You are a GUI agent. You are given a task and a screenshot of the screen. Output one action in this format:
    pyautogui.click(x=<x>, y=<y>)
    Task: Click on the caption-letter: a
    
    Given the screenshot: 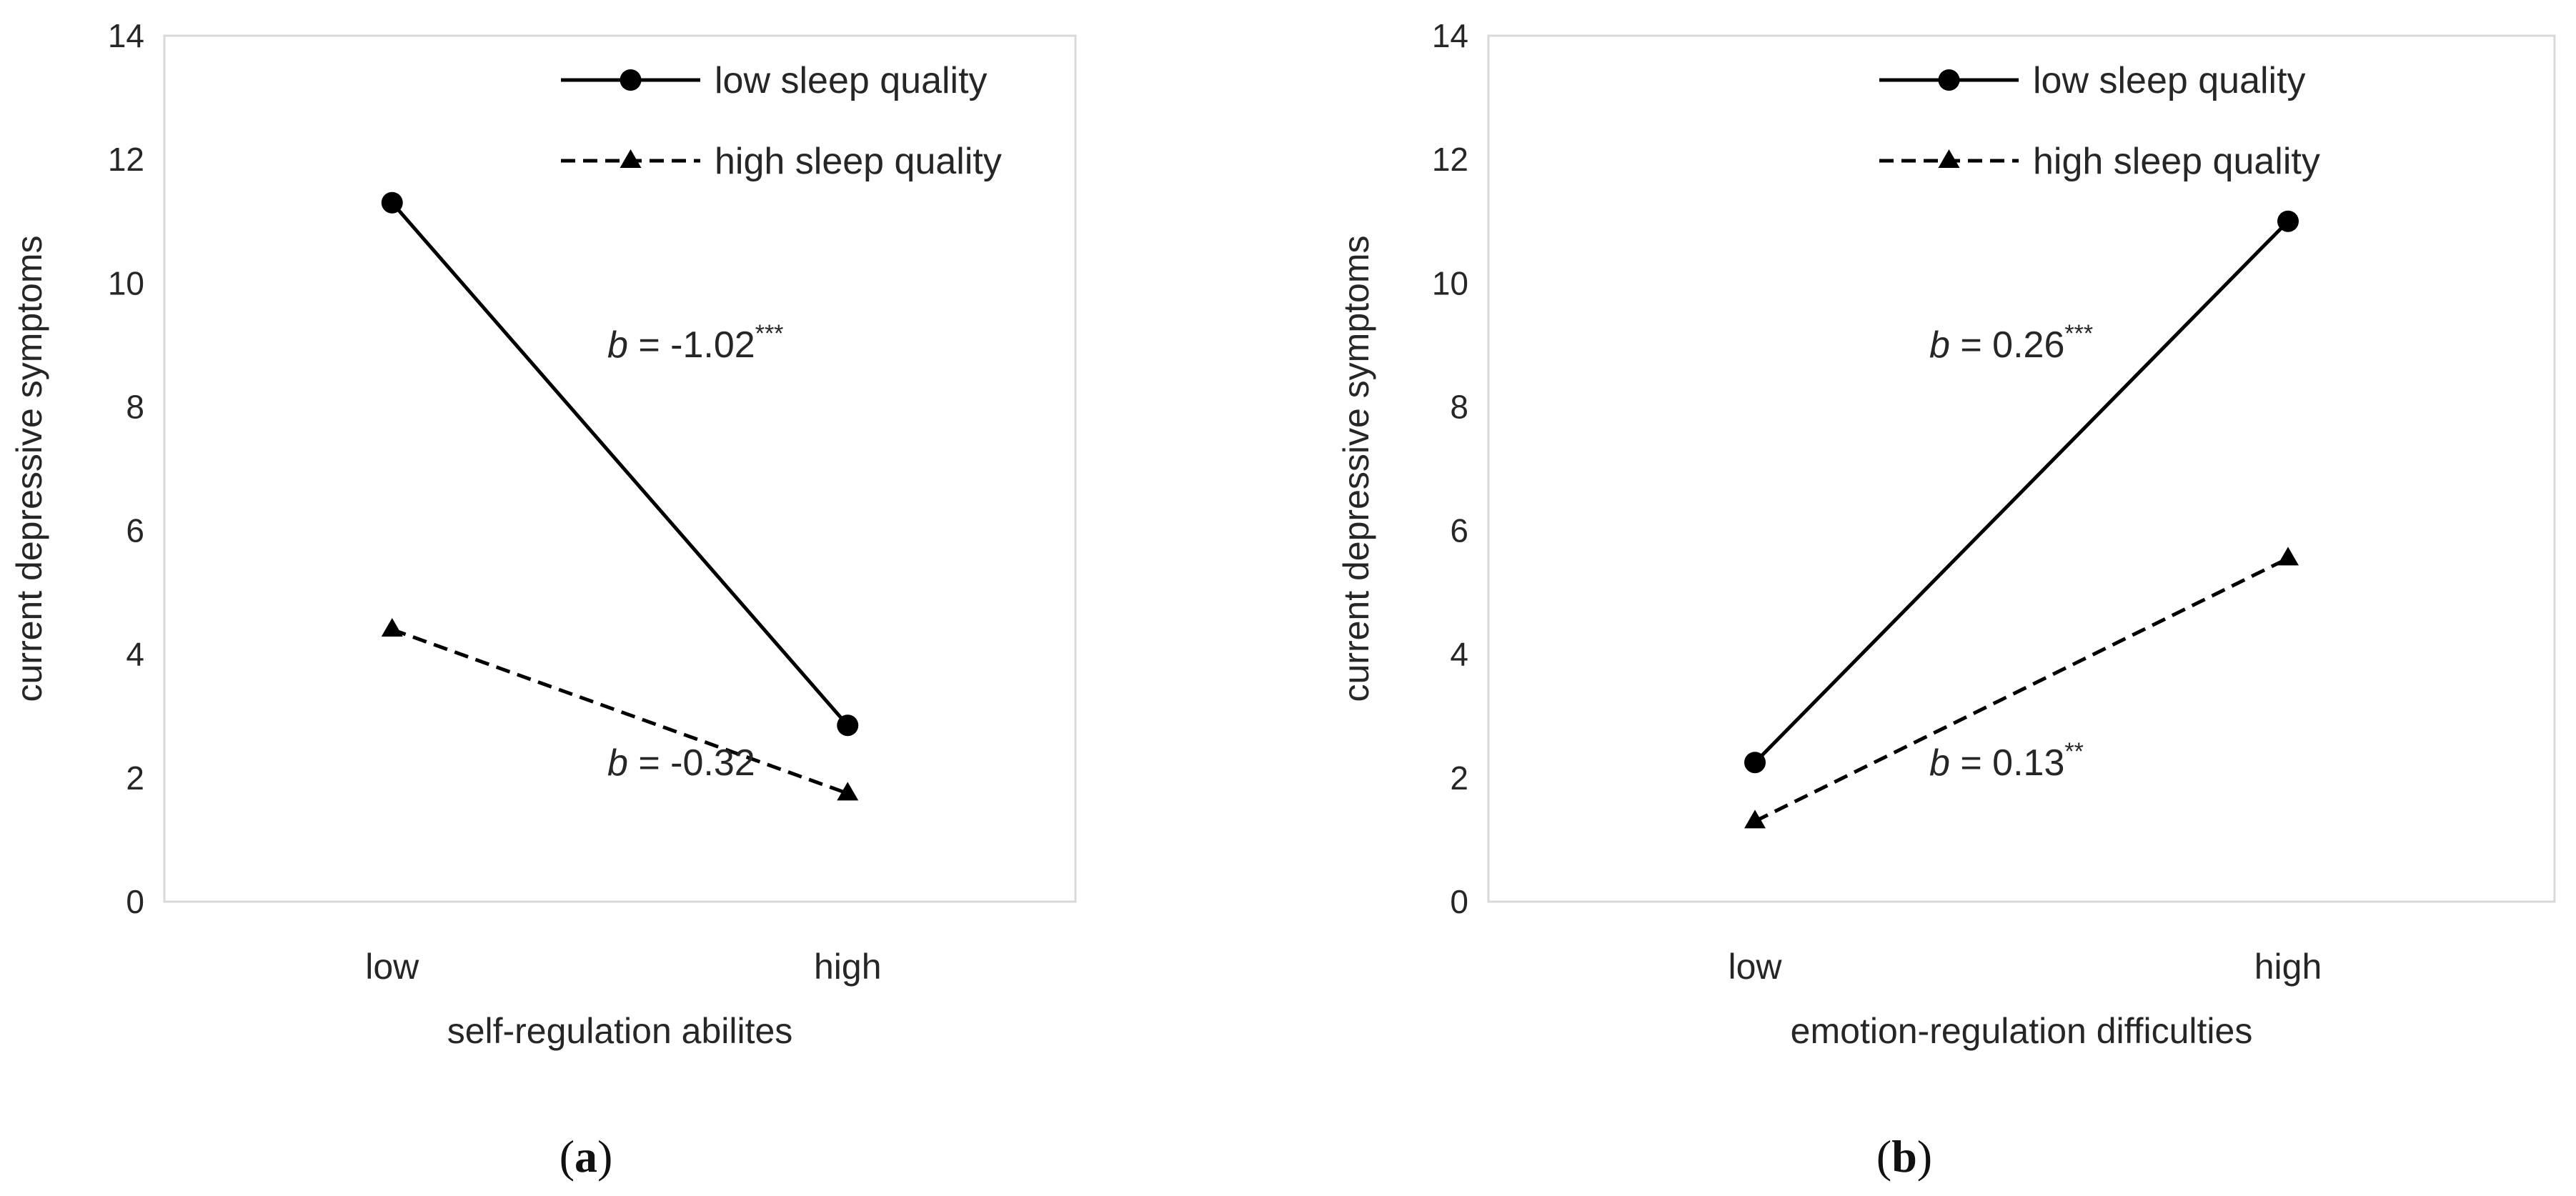 What is the action you would take?
    pyautogui.click(x=586, y=1156)
    